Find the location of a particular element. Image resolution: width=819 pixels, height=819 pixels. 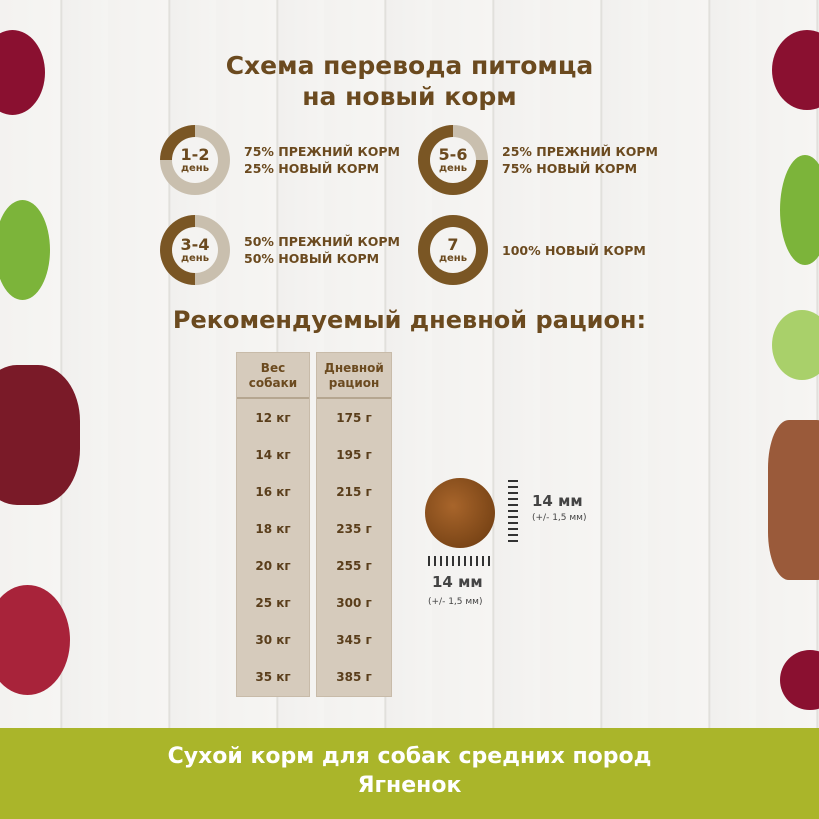

rice-image is located at coordinates (793, 500).